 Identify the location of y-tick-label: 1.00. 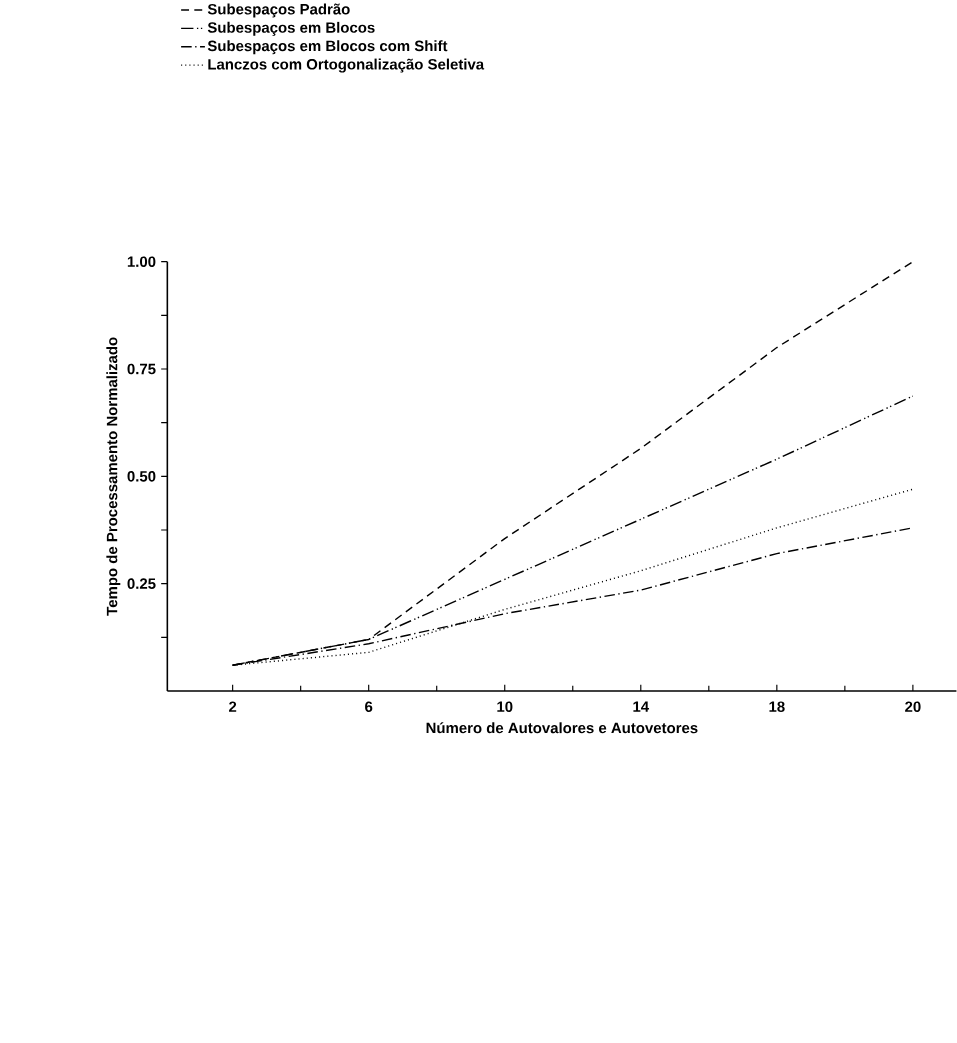
(141, 261).